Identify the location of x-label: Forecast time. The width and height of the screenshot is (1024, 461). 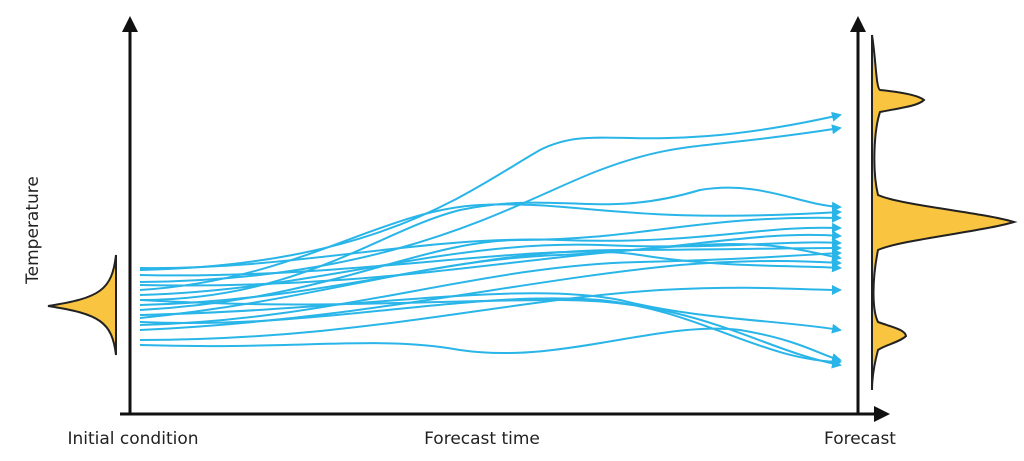
(482, 439).